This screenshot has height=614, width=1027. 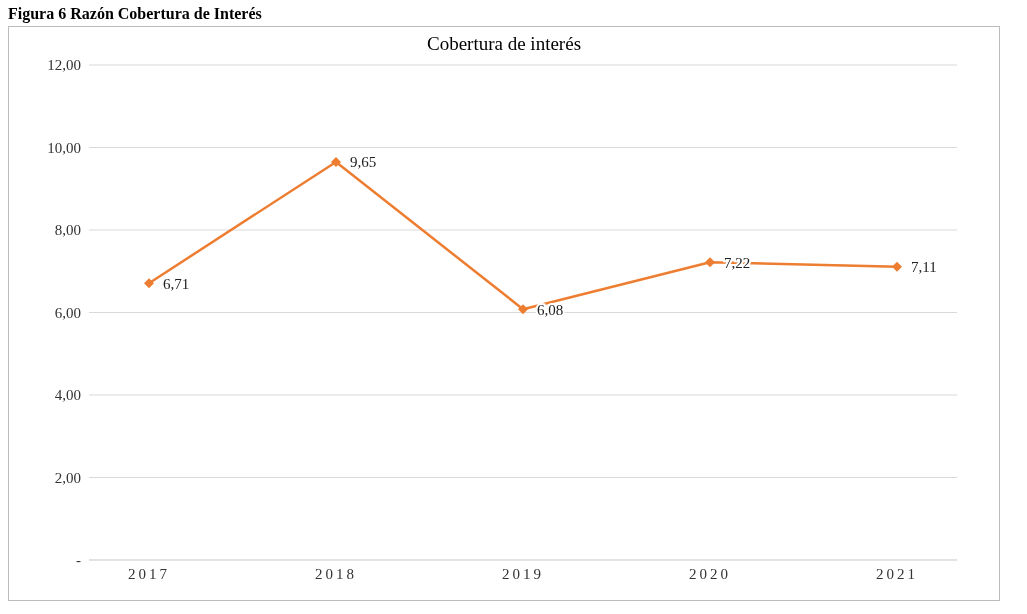 What do you see at coordinates (64, 147) in the screenshot?
I see `y-tick-label: 10,00` at bounding box center [64, 147].